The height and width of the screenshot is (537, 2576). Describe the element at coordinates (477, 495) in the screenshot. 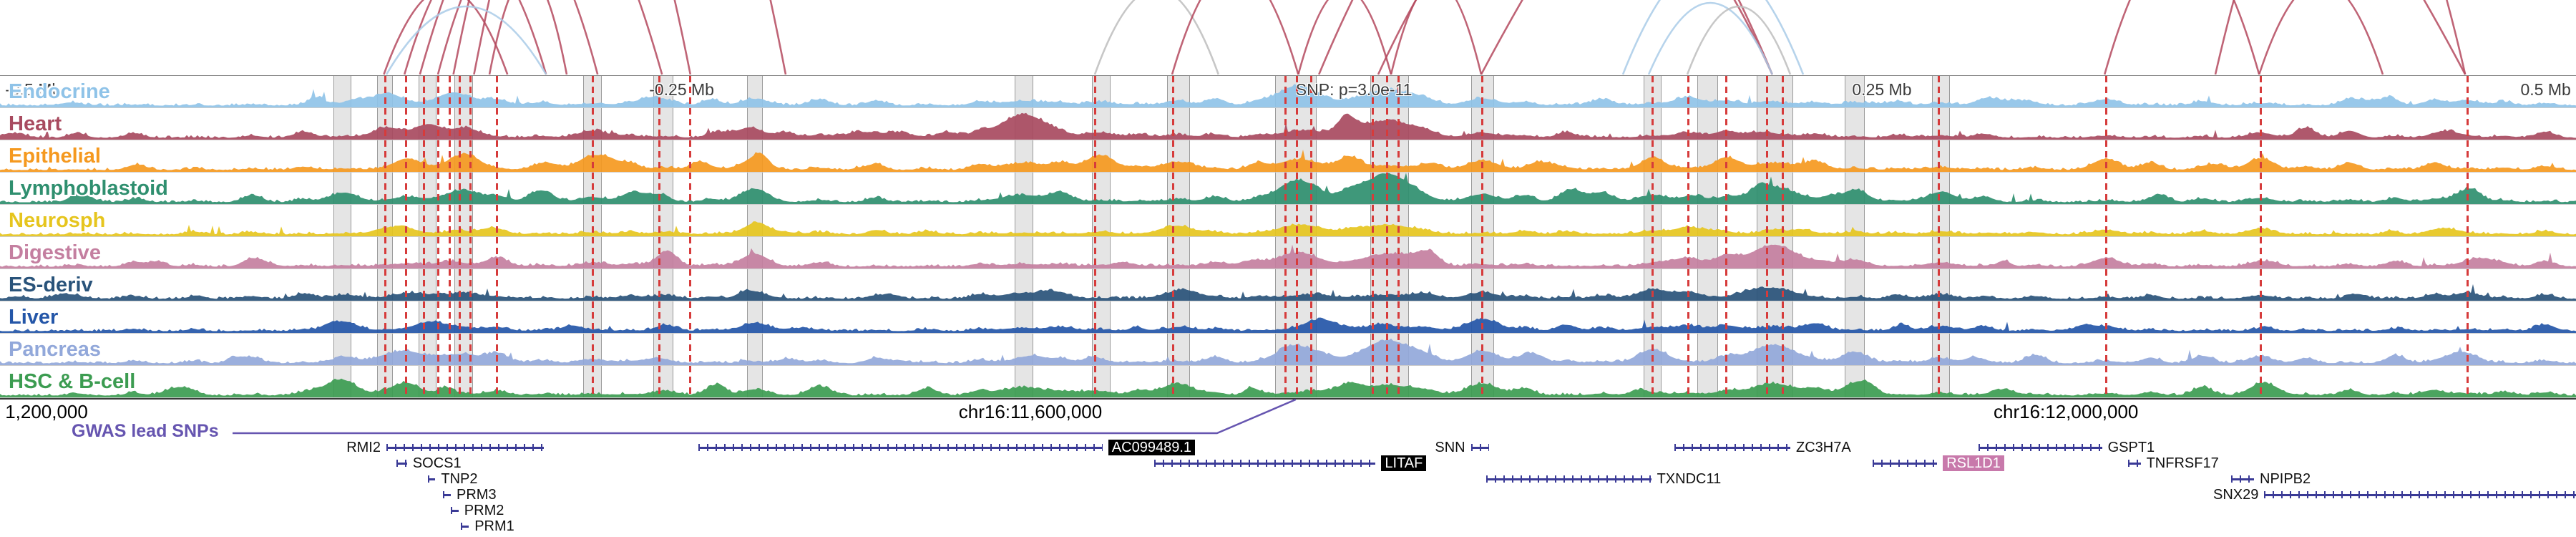

I see `gene-label-prm3: PRM3` at that location.